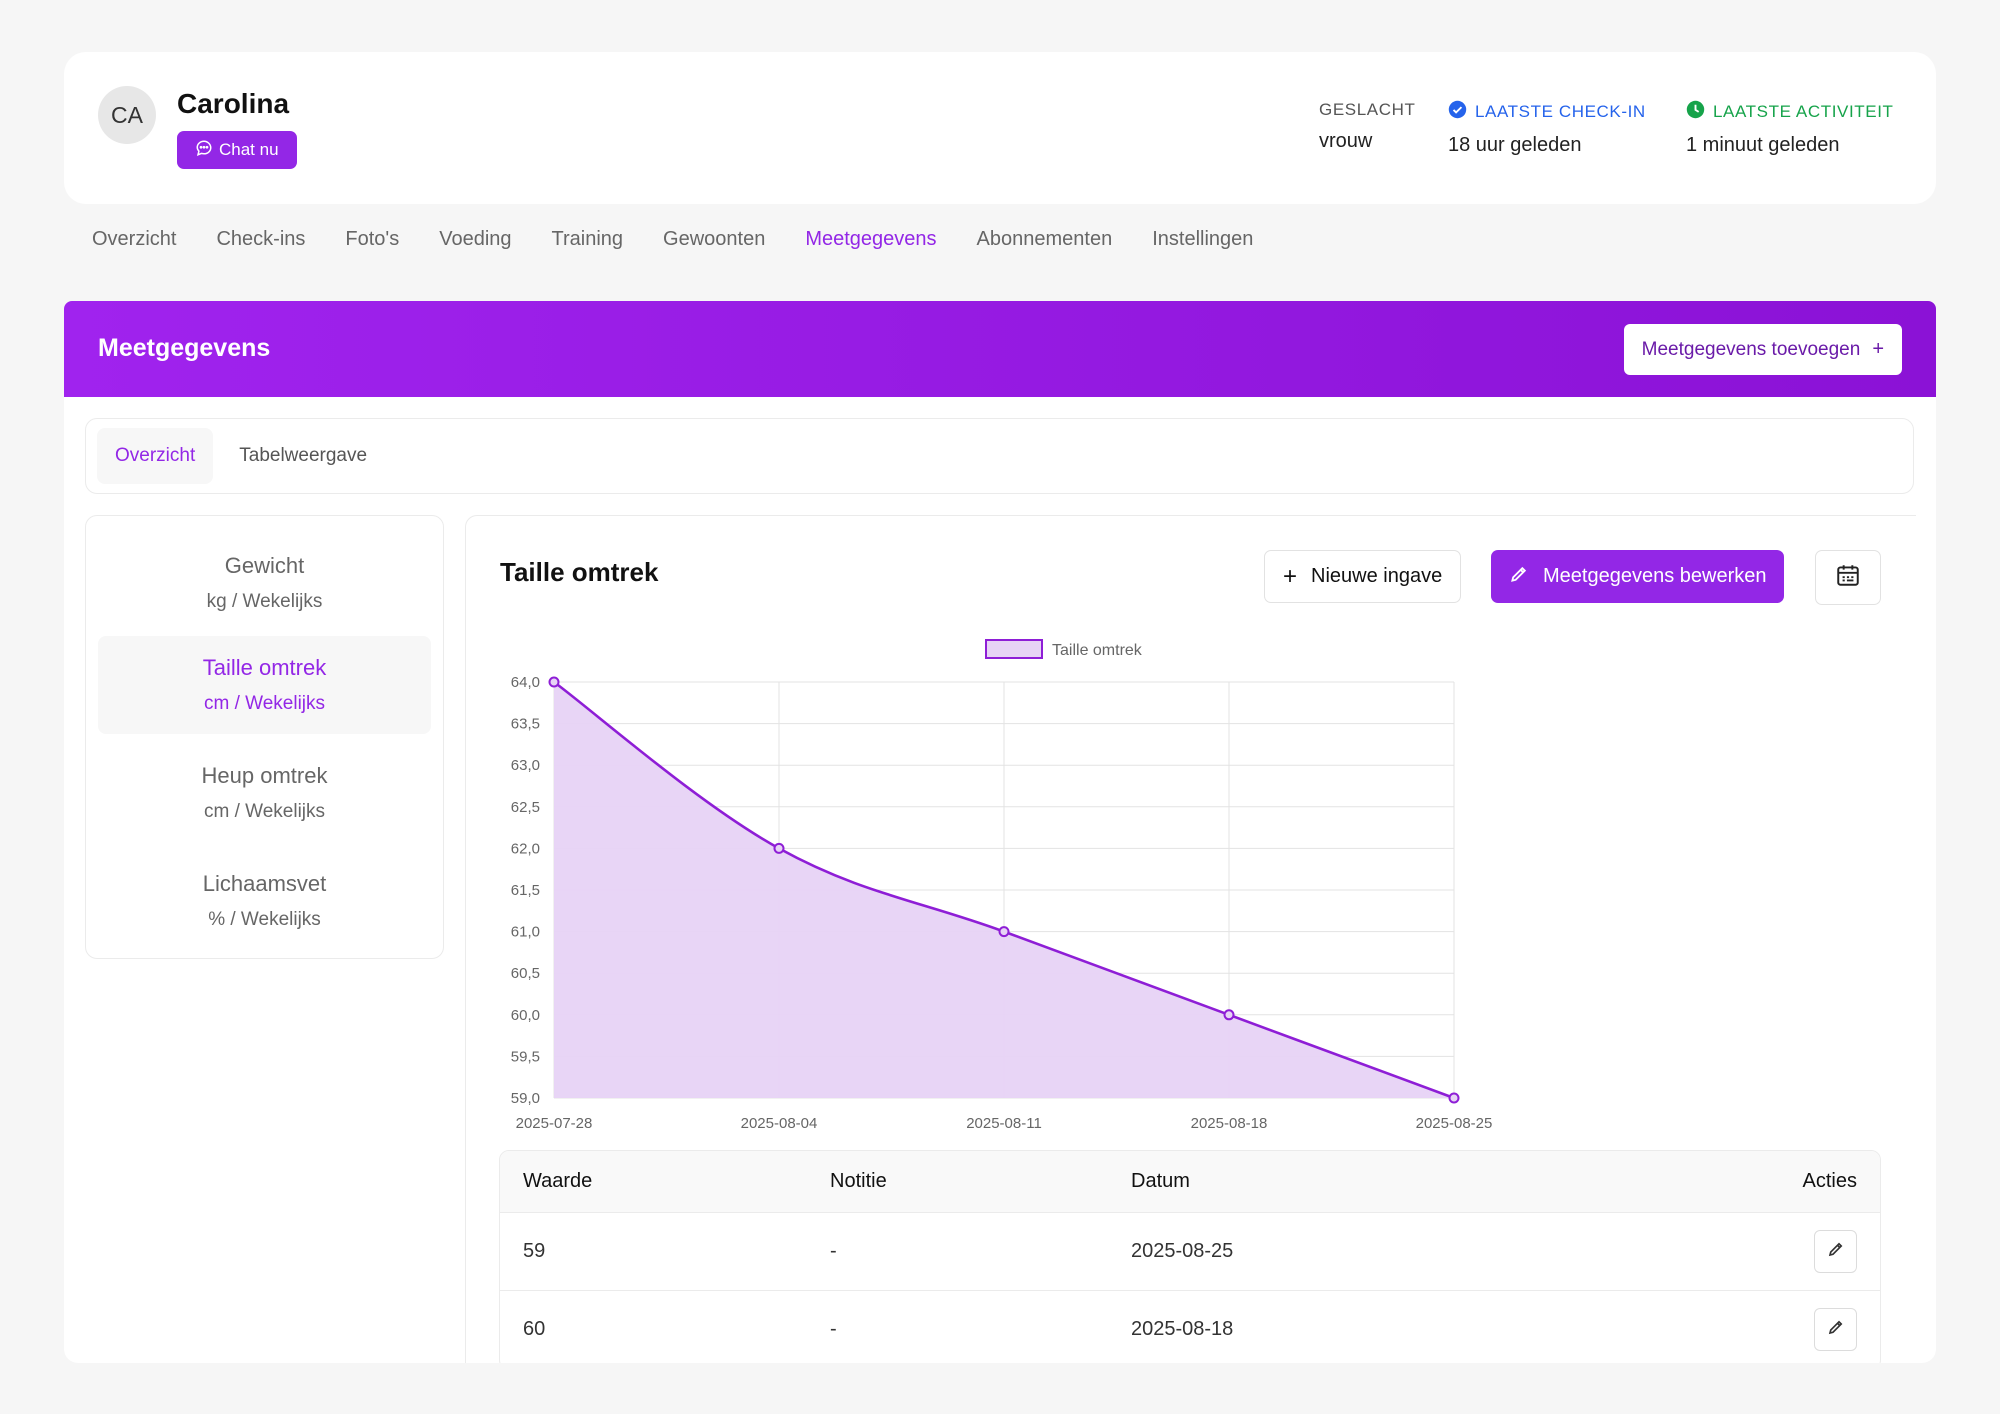 The width and height of the screenshot is (2000, 1414). I want to click on y-tick-label: 63,5, so click(525, 724).